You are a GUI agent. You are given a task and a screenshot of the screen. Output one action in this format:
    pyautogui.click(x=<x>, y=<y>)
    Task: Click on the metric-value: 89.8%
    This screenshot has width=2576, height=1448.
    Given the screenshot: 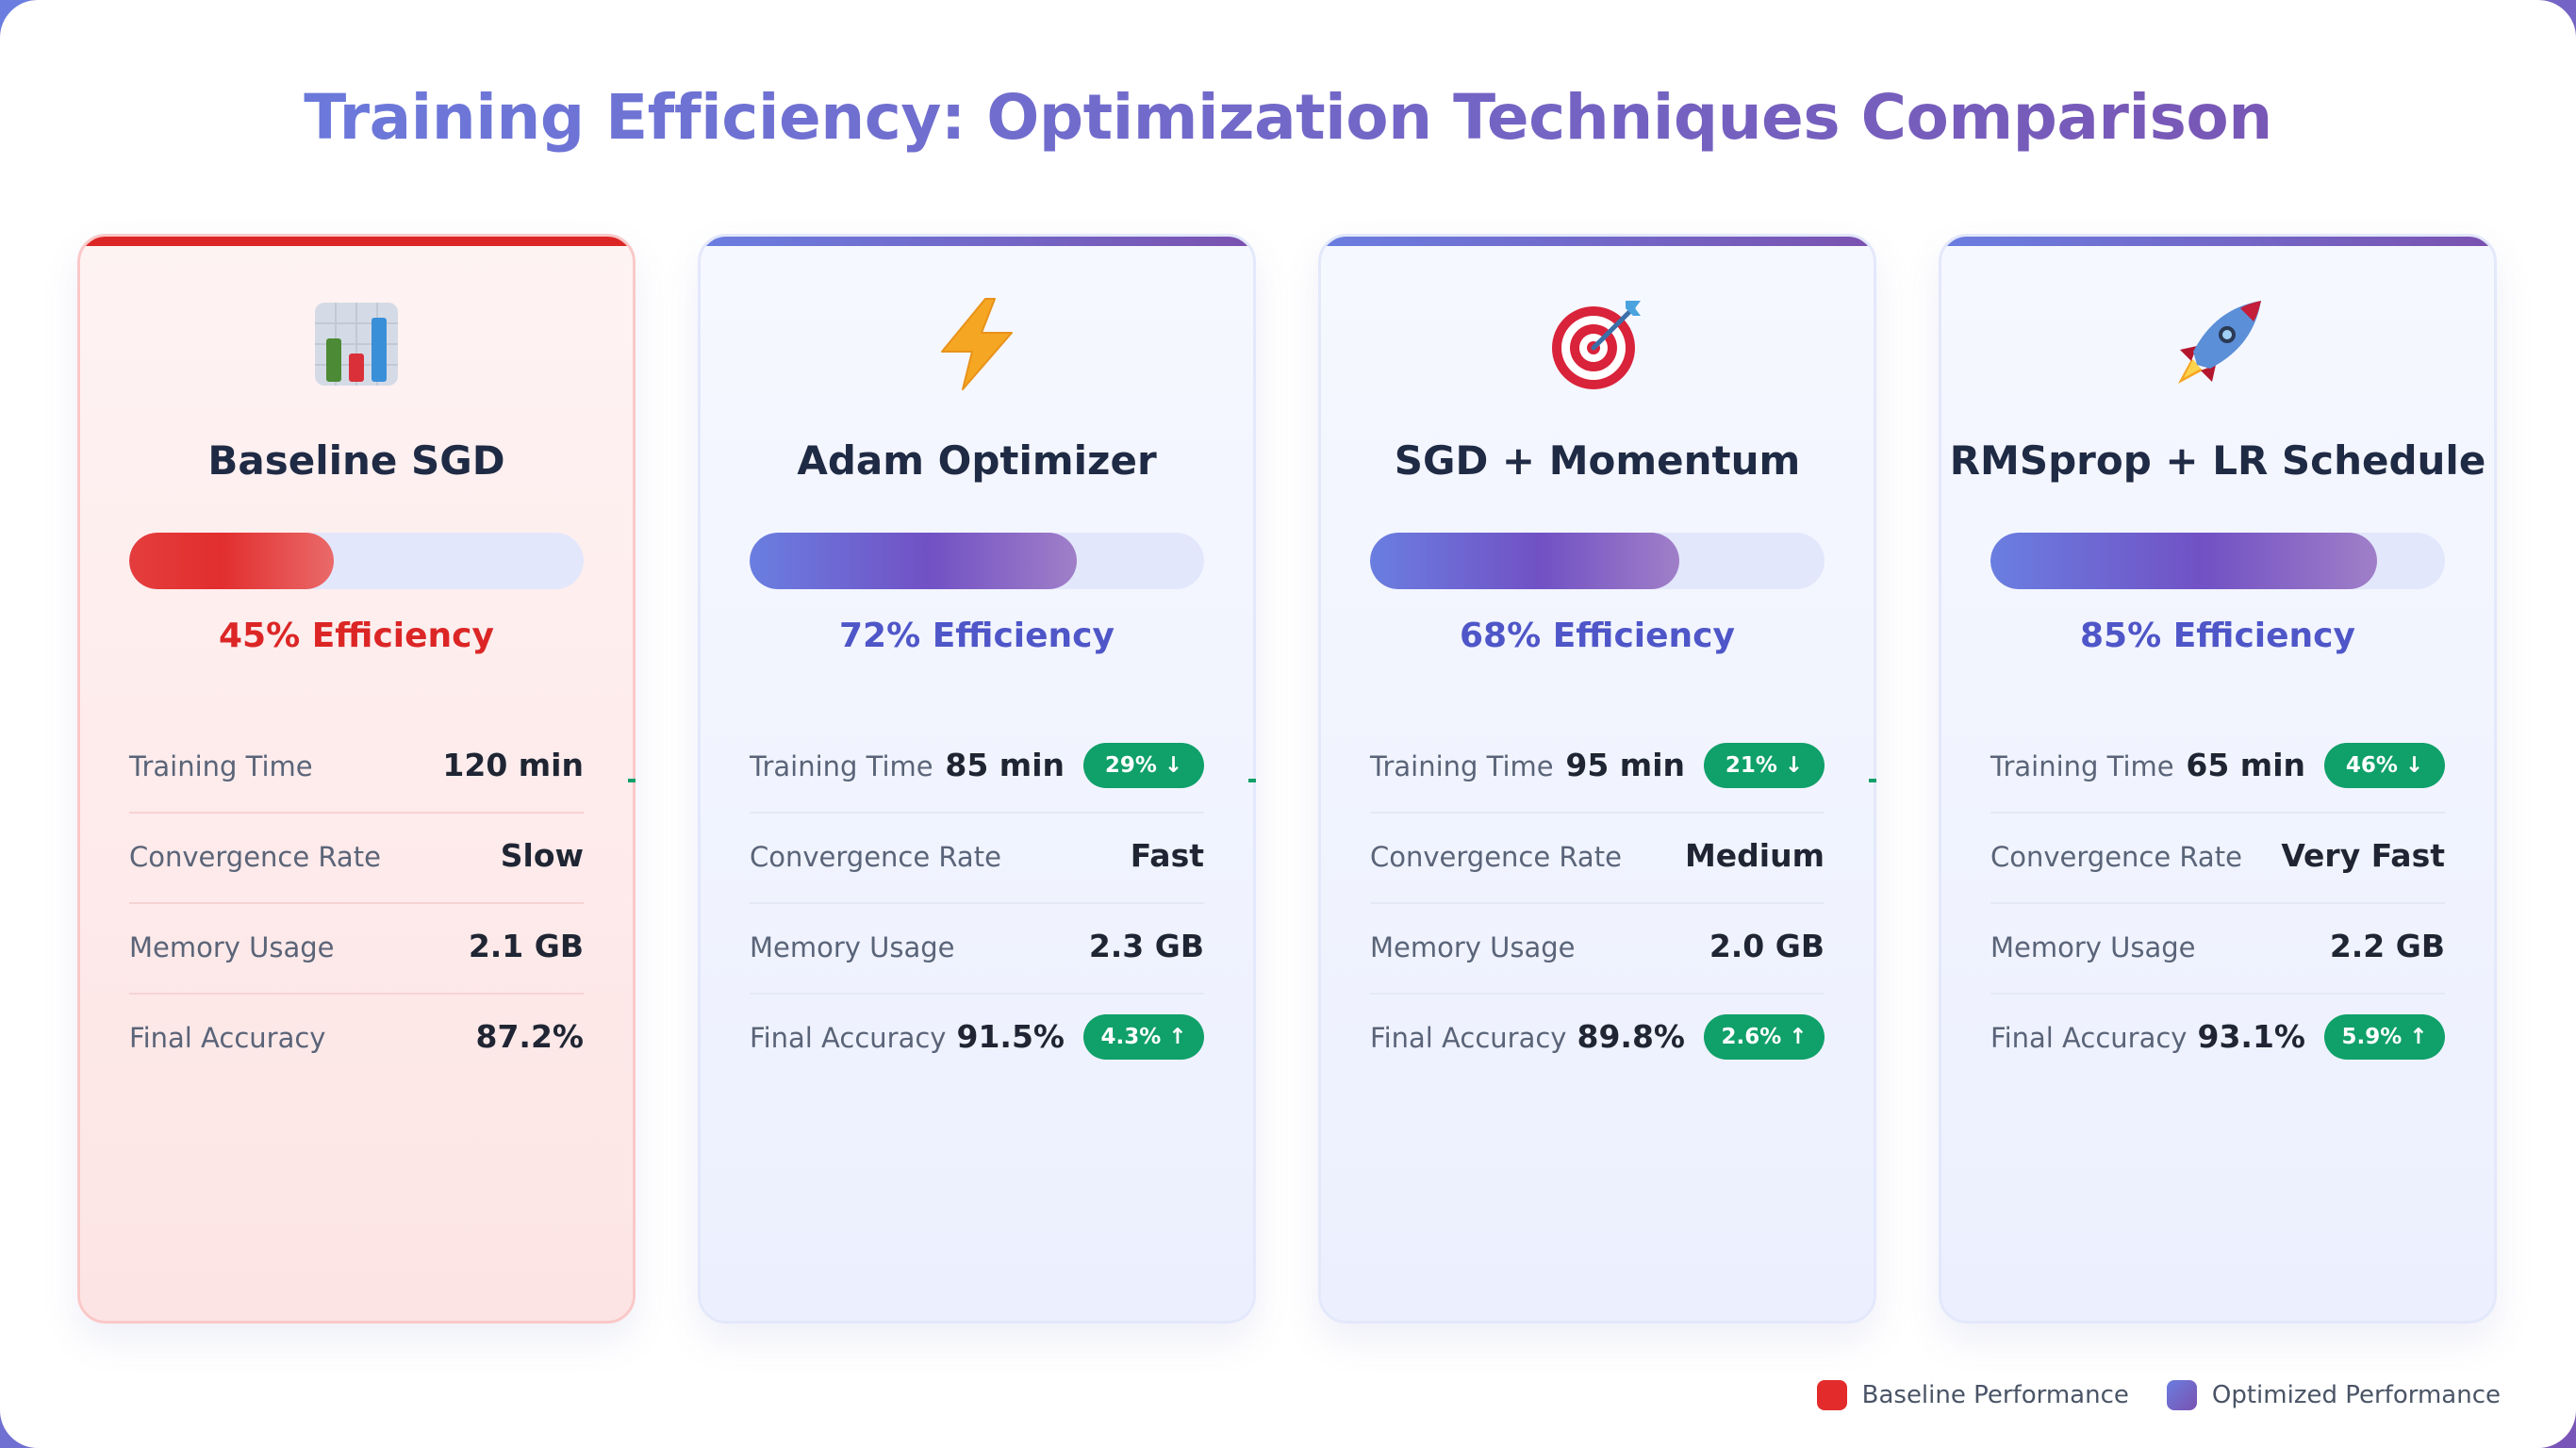 What is the action you would take?
    pyautogui.click(x=1631, y=1036)
    